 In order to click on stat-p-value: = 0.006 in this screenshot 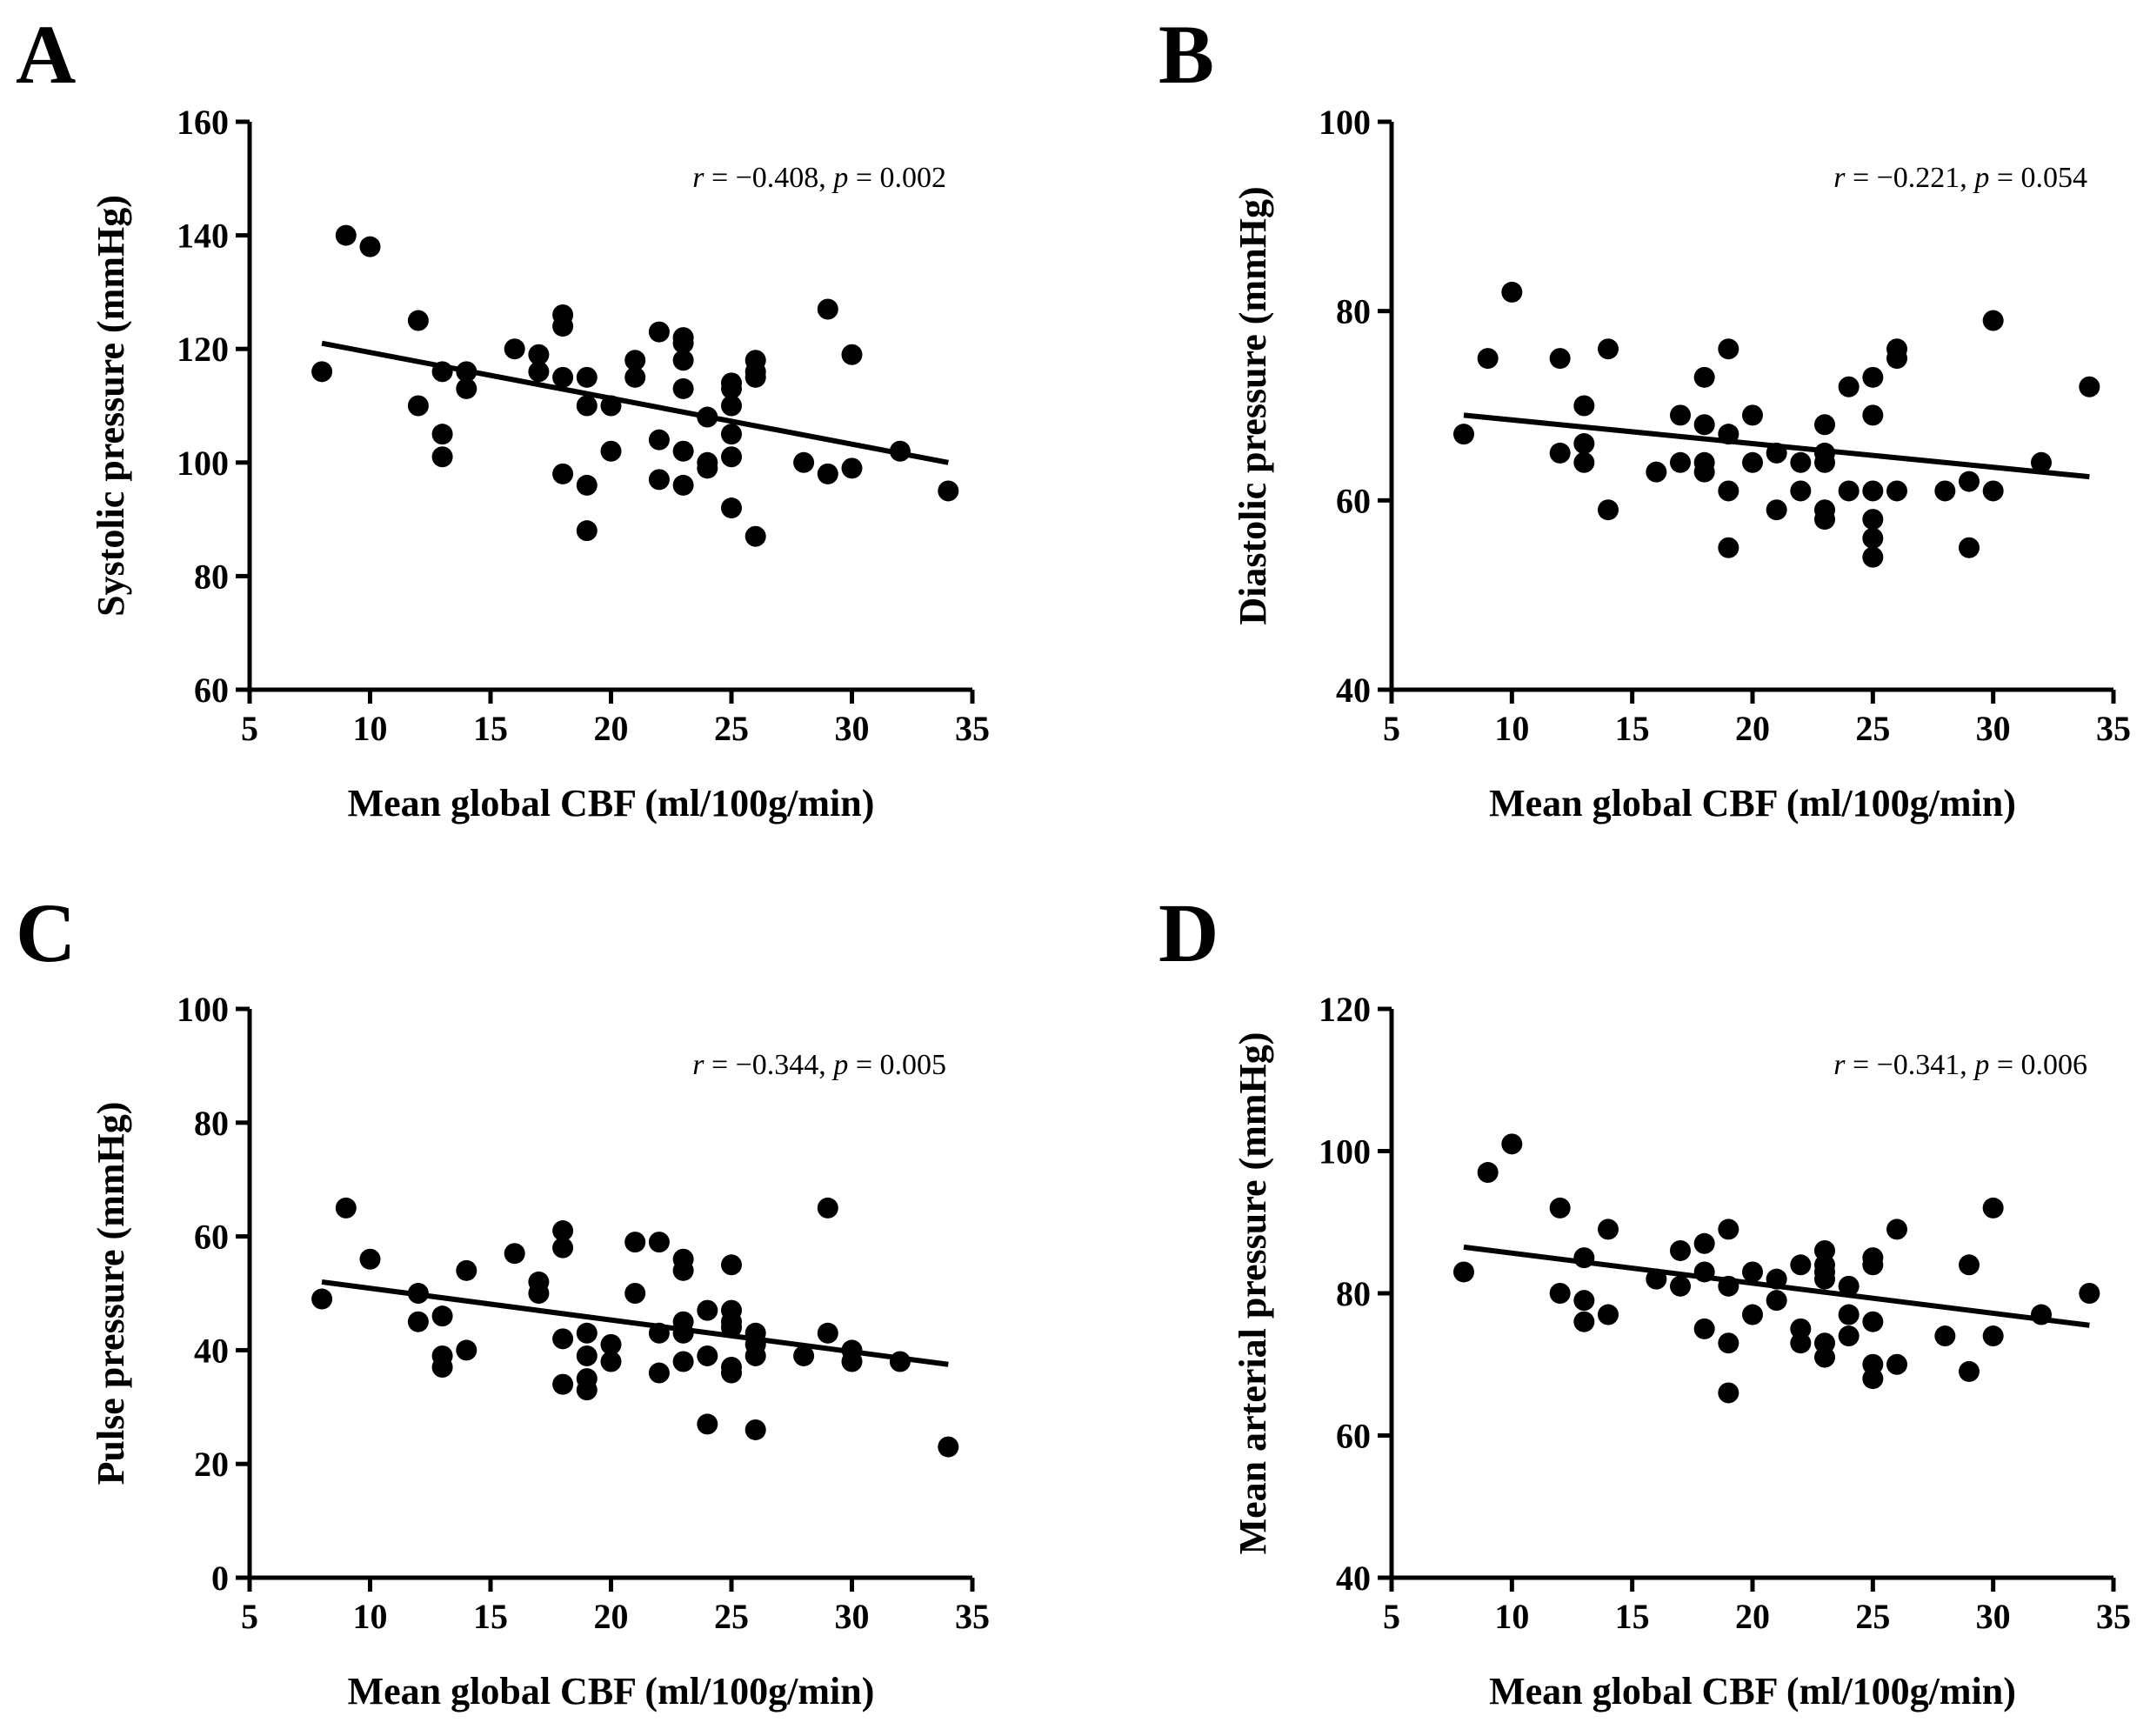, I will do `click(2038, 1065)`.